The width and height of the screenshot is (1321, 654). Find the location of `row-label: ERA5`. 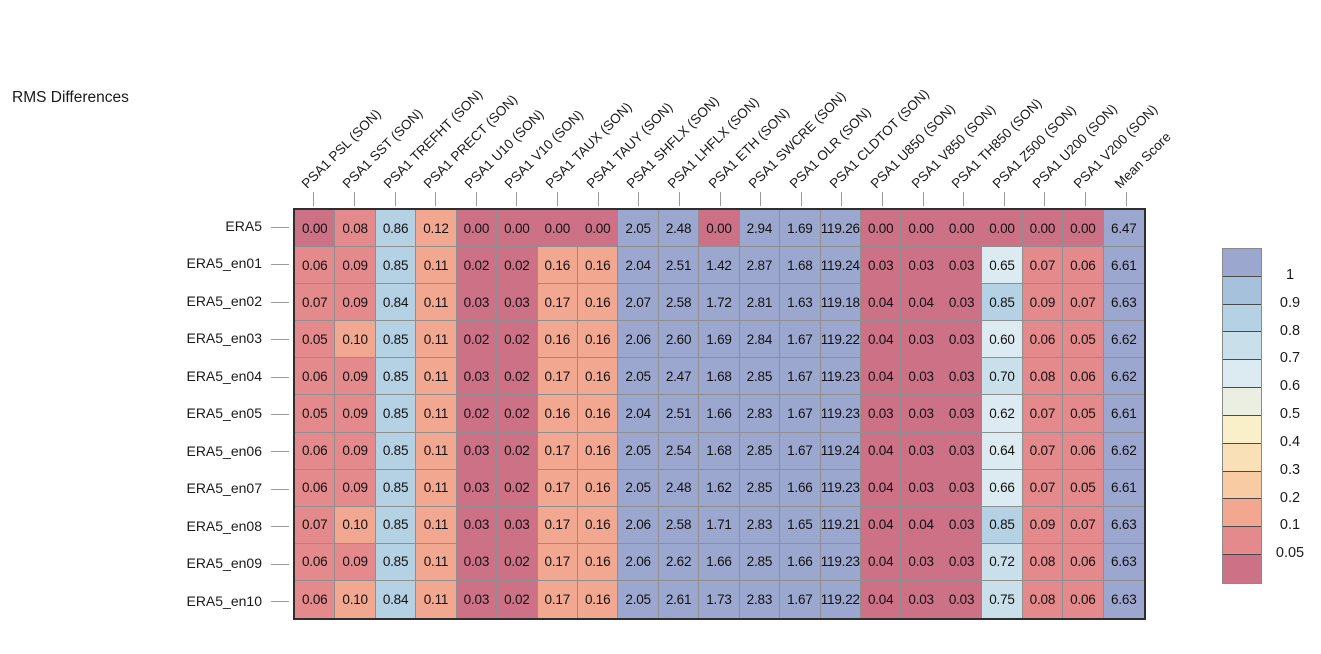

row-label: ERA5 is located at coordinates (243, 226).